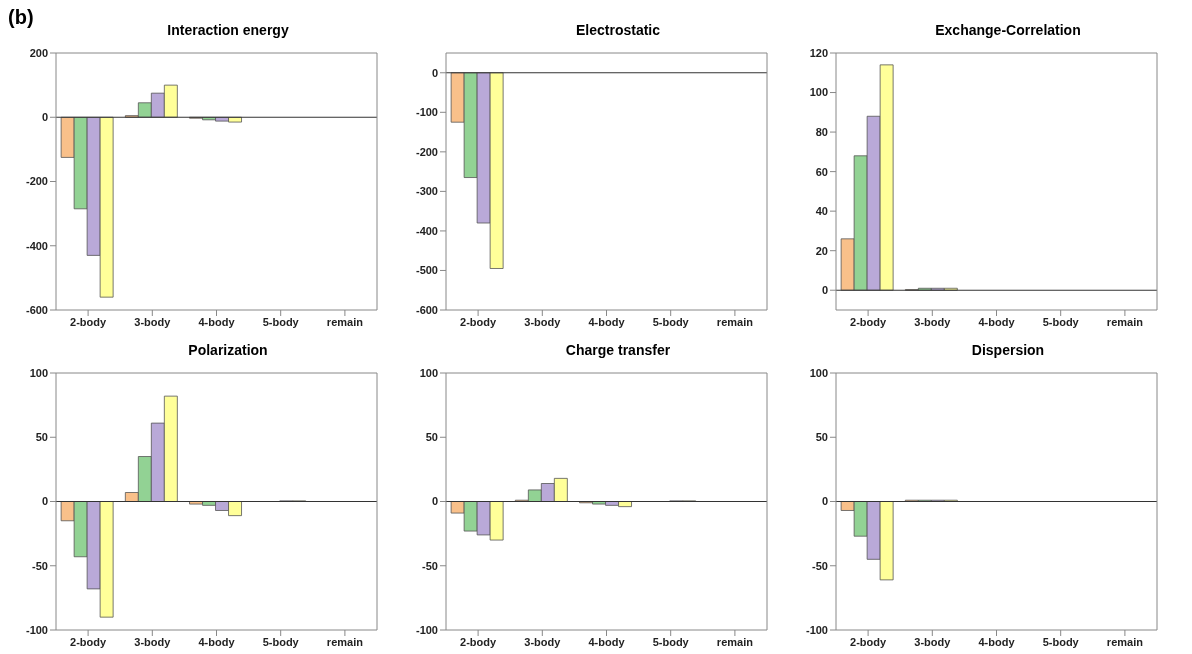 The image size is (1192, 654). I want to click on y-tick-label: 80, so click(821, 131).